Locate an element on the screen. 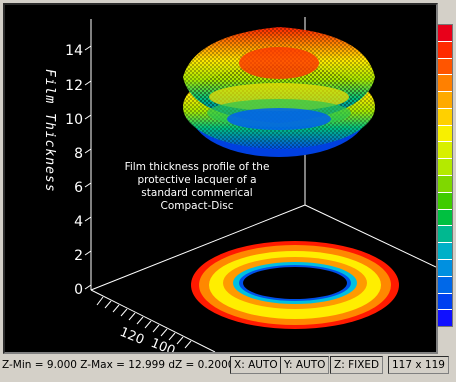 This screenshot has height=382, width=456. floor-back-edge is located at coordinates (198, 247).